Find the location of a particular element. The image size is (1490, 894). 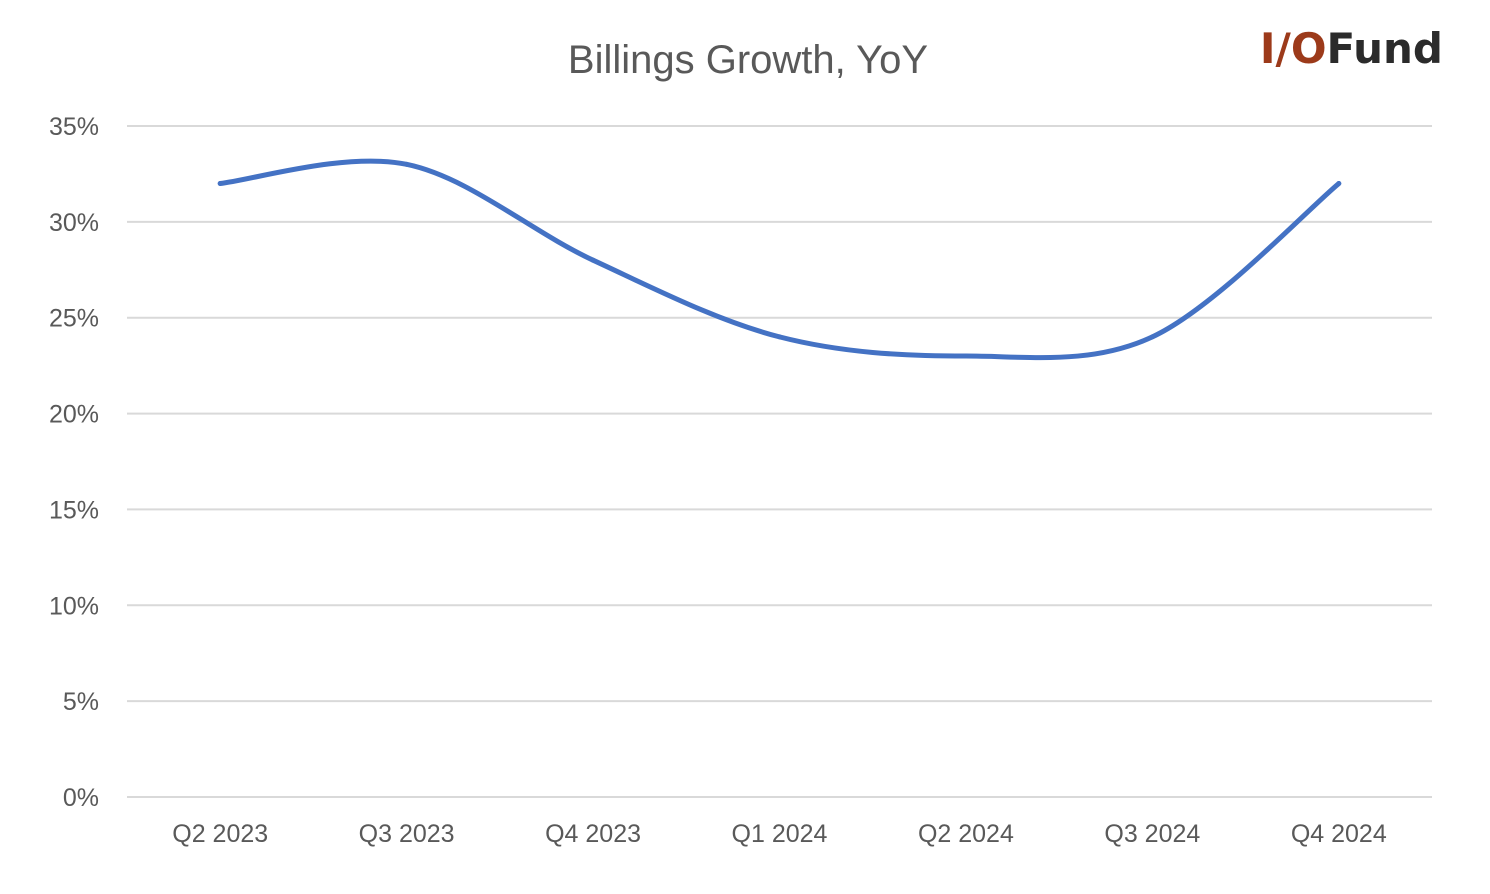

x-tick-label: Q1 2024 is located at coordinates (780, 834).